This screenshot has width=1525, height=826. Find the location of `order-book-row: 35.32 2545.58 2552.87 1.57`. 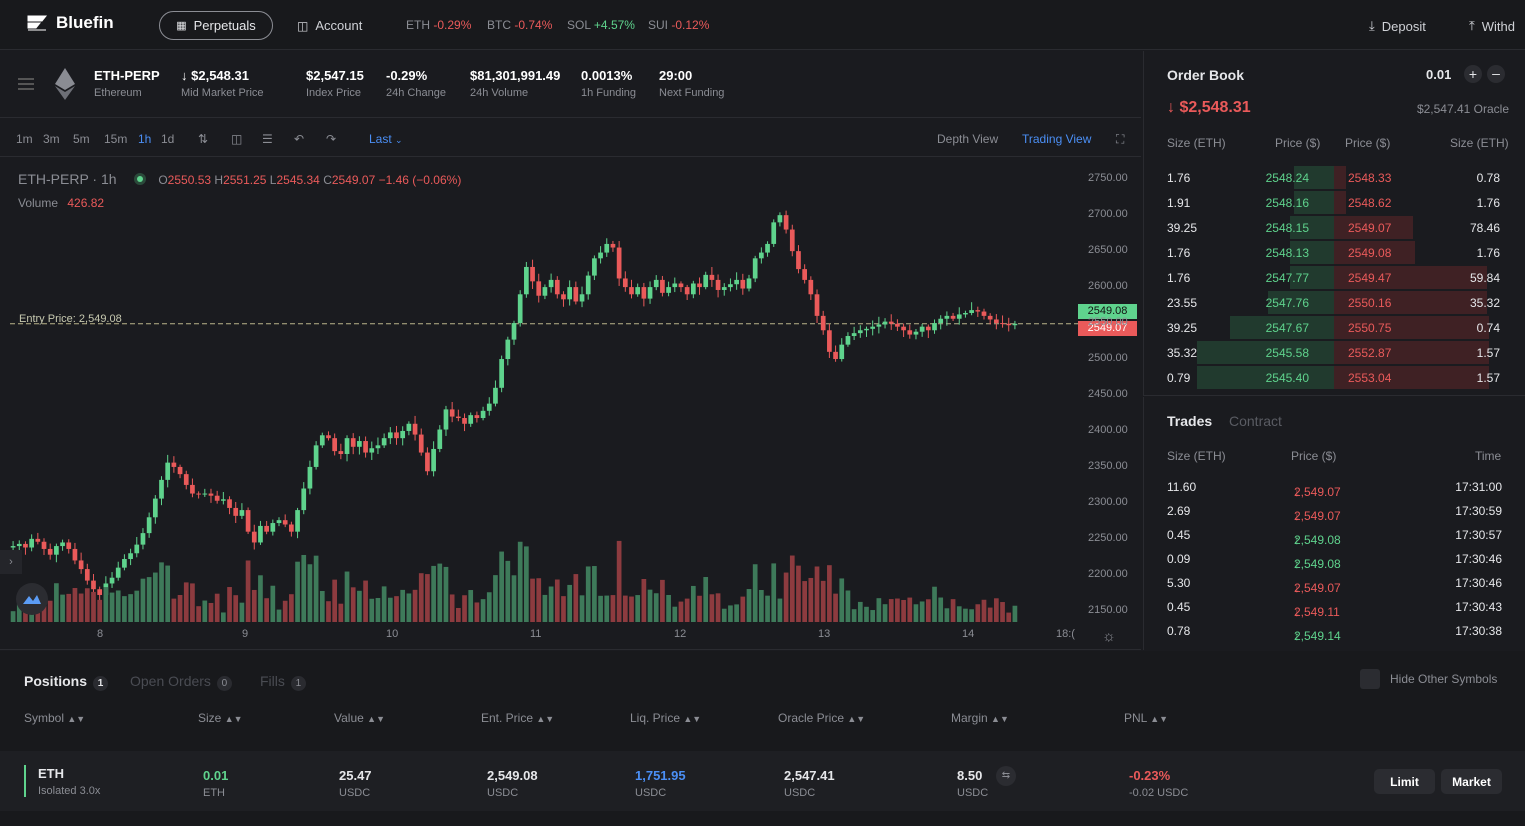

order-book-row: 35.32 2545.58 2552.87 1.57 is located at coordinates (1327, 352).